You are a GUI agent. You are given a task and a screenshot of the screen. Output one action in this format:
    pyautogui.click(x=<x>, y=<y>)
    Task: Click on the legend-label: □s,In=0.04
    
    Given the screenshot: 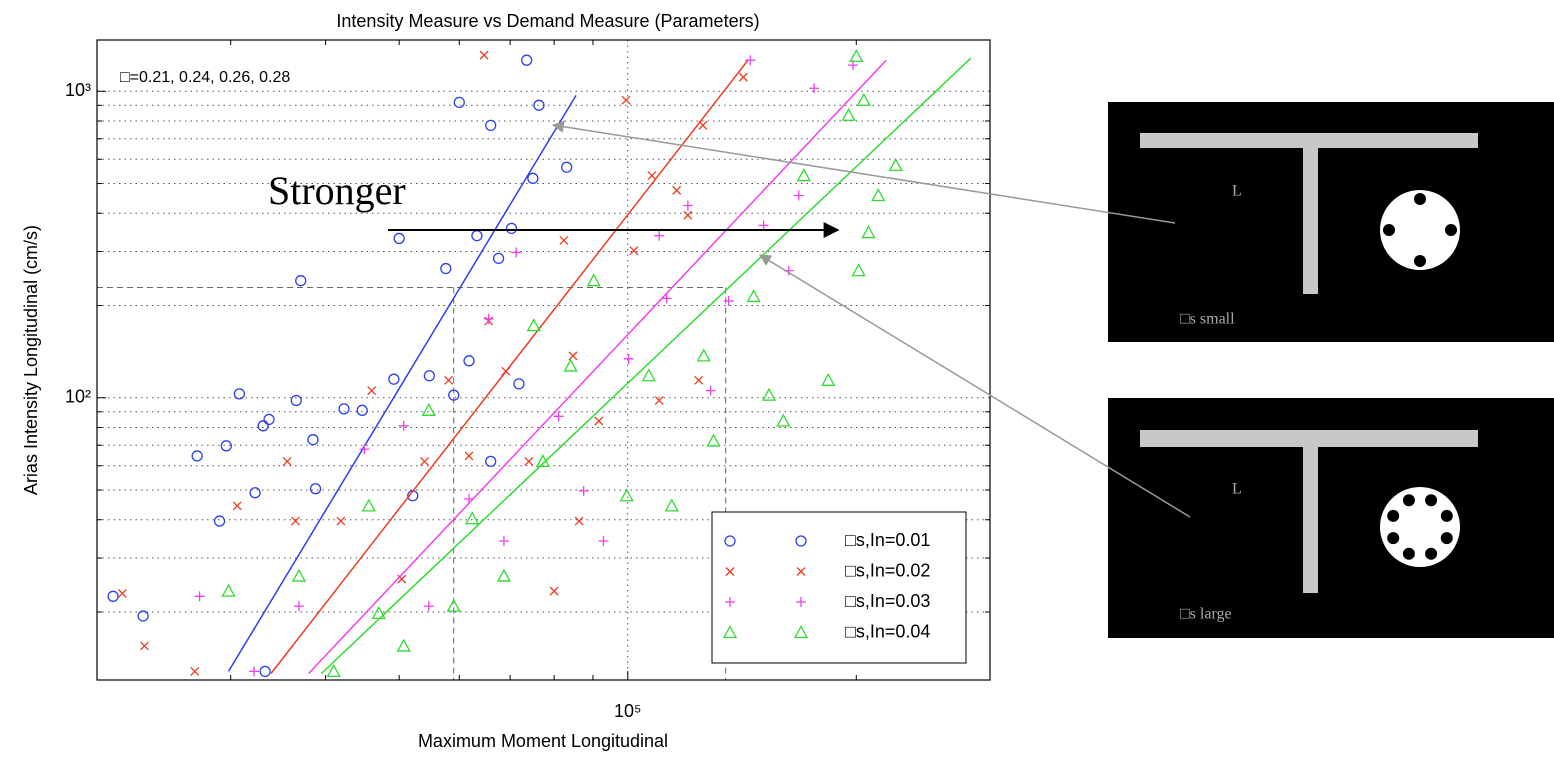 What is the action you would take?
    pyautogui.click(x=887, y=631)
    